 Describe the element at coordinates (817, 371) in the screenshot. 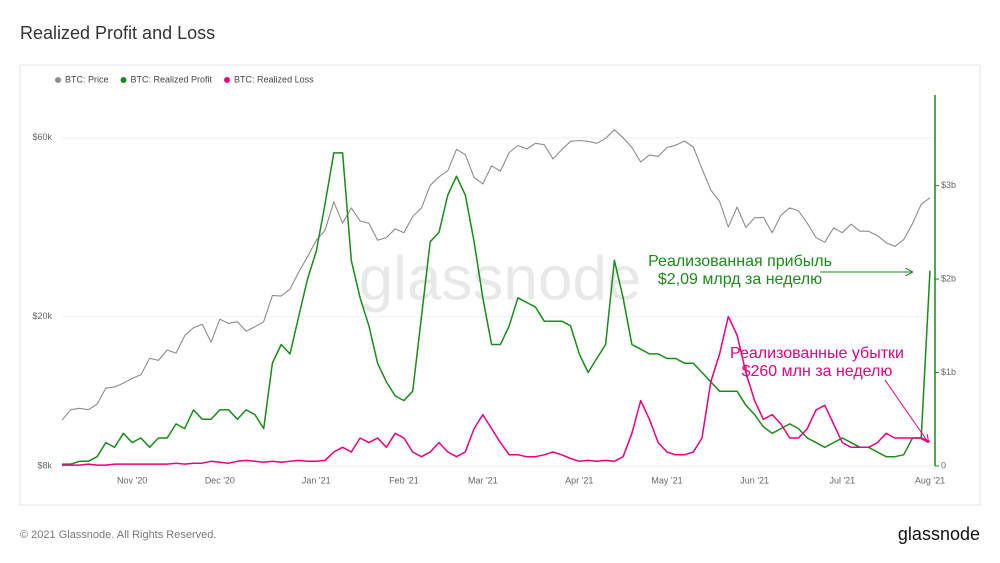

I see `annotation: $260 млн за неделю` at that location.